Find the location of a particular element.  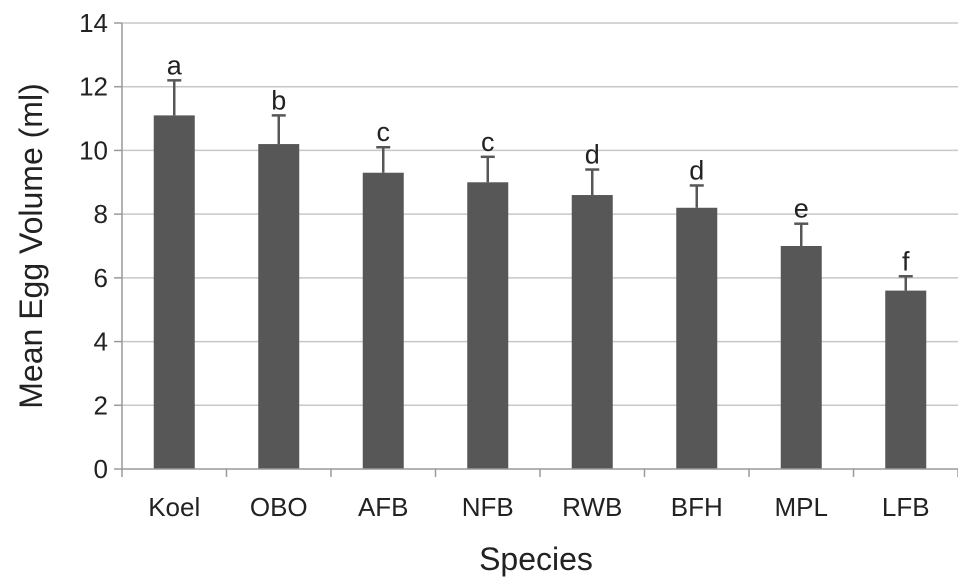

x-tick-label: BFH is located at coordinates (697, 507).